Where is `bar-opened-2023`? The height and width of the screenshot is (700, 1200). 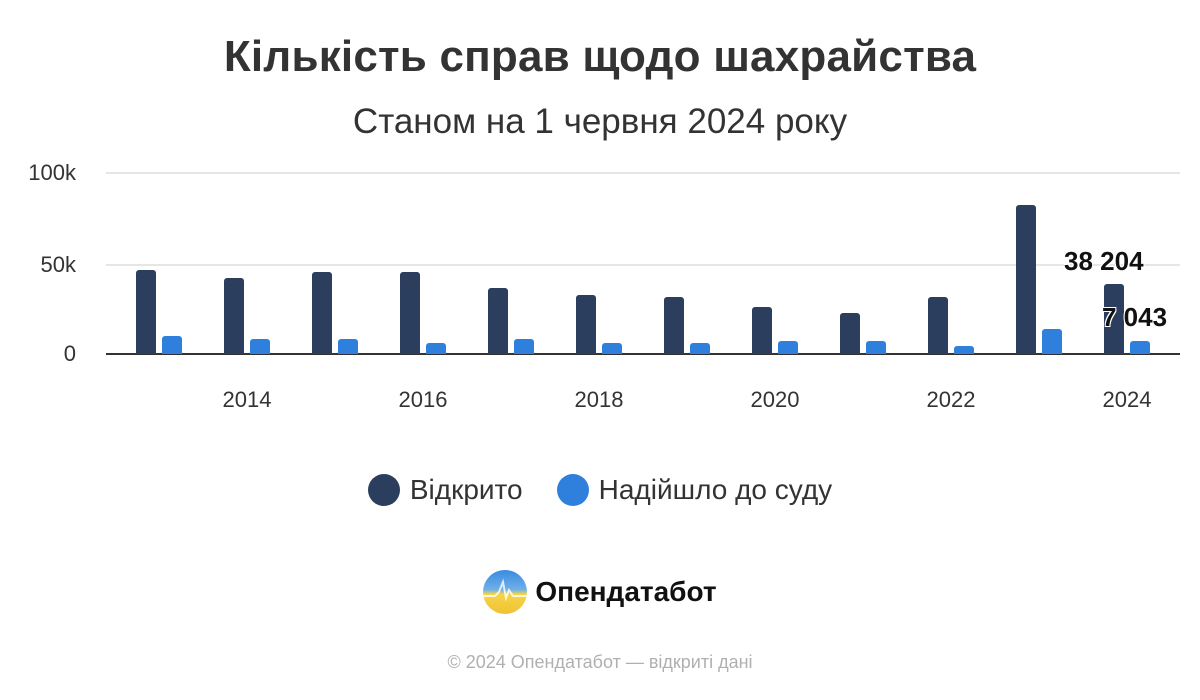 bar-opened-2023 is located at coordinates (1026, 279).